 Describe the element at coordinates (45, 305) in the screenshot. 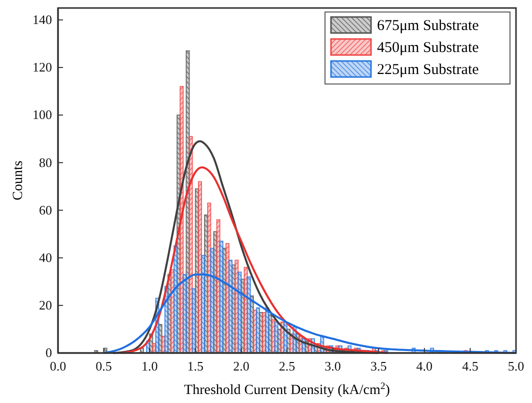

I see `y-tick-label: 20` at that location.